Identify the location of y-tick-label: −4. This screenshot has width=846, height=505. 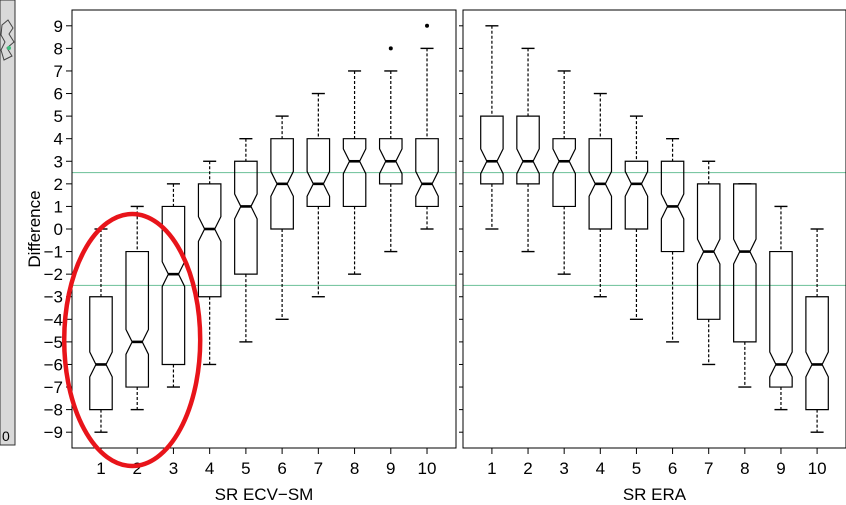
(53, 319).